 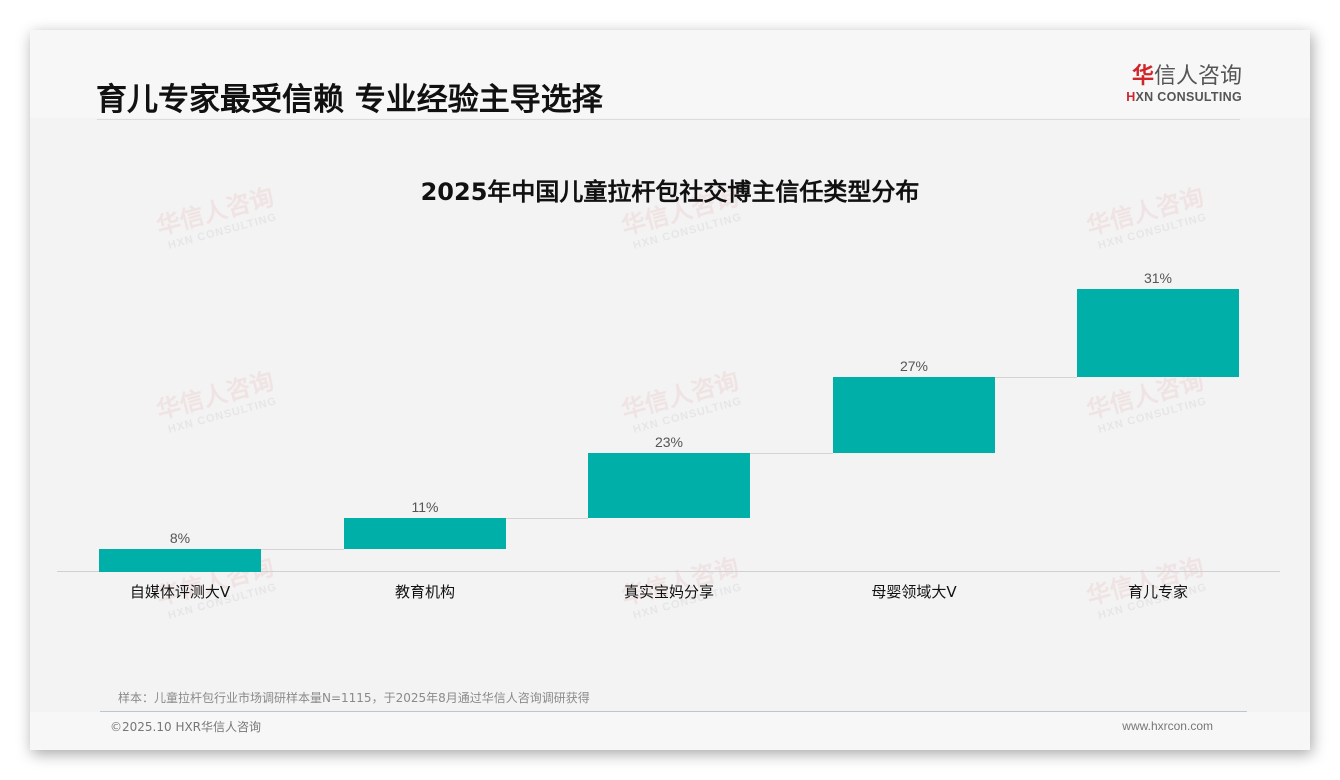 I want to click on page-title: 育儿专家最受信赖 专业经验主导选择, so click(x=349, y=100).